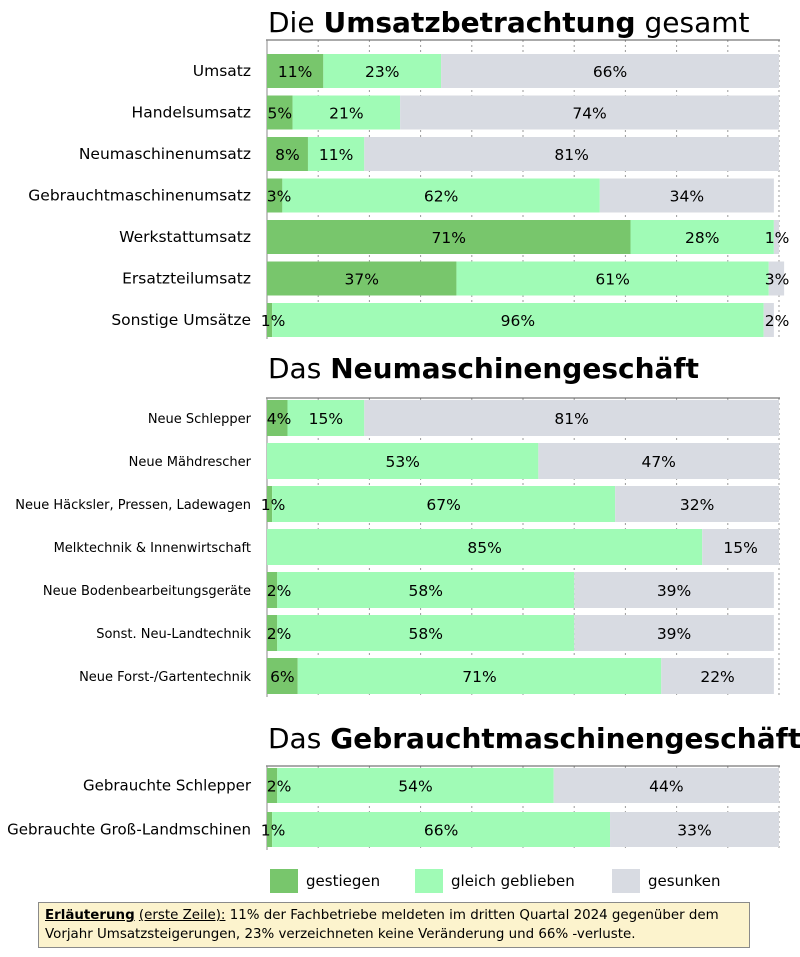 The image size is (800, 957). I want to click on category-label: Neue Forst-/Gartentechnik, so click(165, 677).